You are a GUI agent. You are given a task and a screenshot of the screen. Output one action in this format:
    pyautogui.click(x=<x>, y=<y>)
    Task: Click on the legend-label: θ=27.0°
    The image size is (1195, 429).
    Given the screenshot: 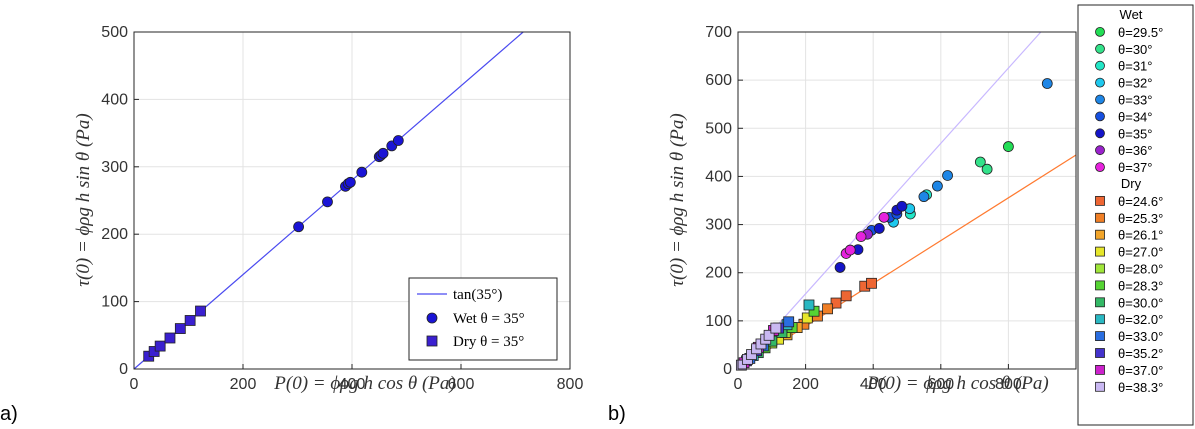 What is the action you would take?
    pyautogui.click(x=1140, y=252)
    